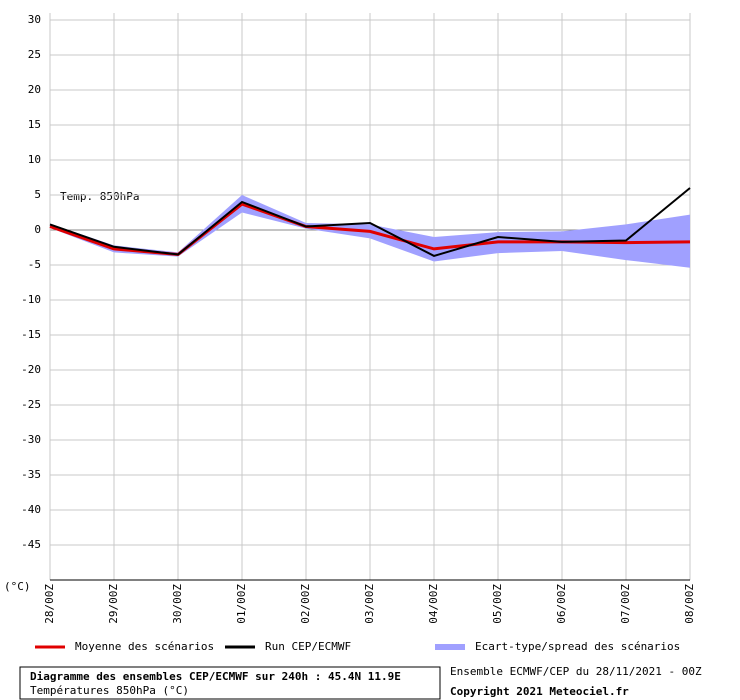 The image size is (740, 700). I want to click on y-tick-label: 5, so click(37, 194).